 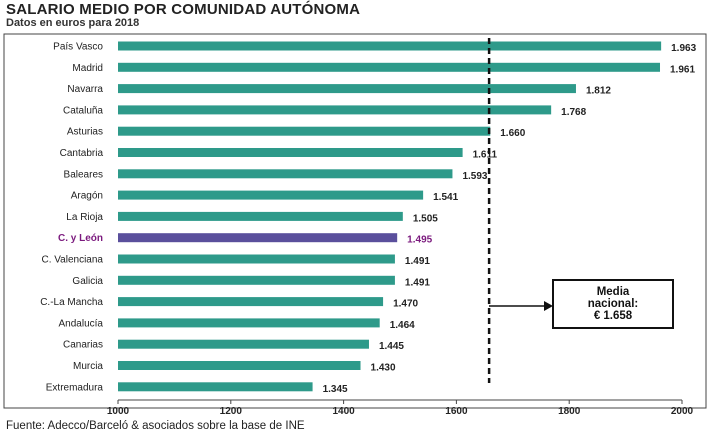 What do you see at coordinates (81, 323) in the screenshot?
I see `category-label-13: Andalucía` at bounding box center [81, 323].